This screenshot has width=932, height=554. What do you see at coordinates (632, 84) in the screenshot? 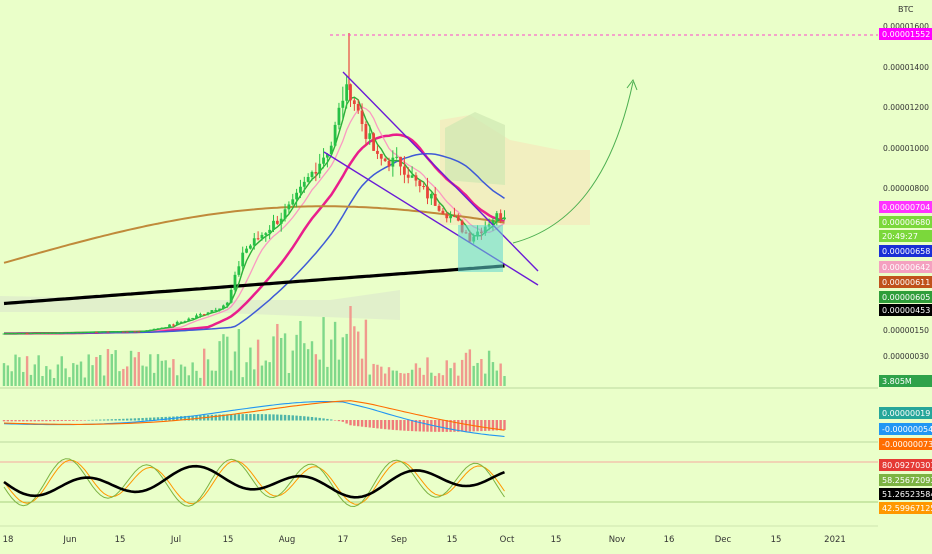
I see `projection-arrow-head` at bounding box center [632, 84].